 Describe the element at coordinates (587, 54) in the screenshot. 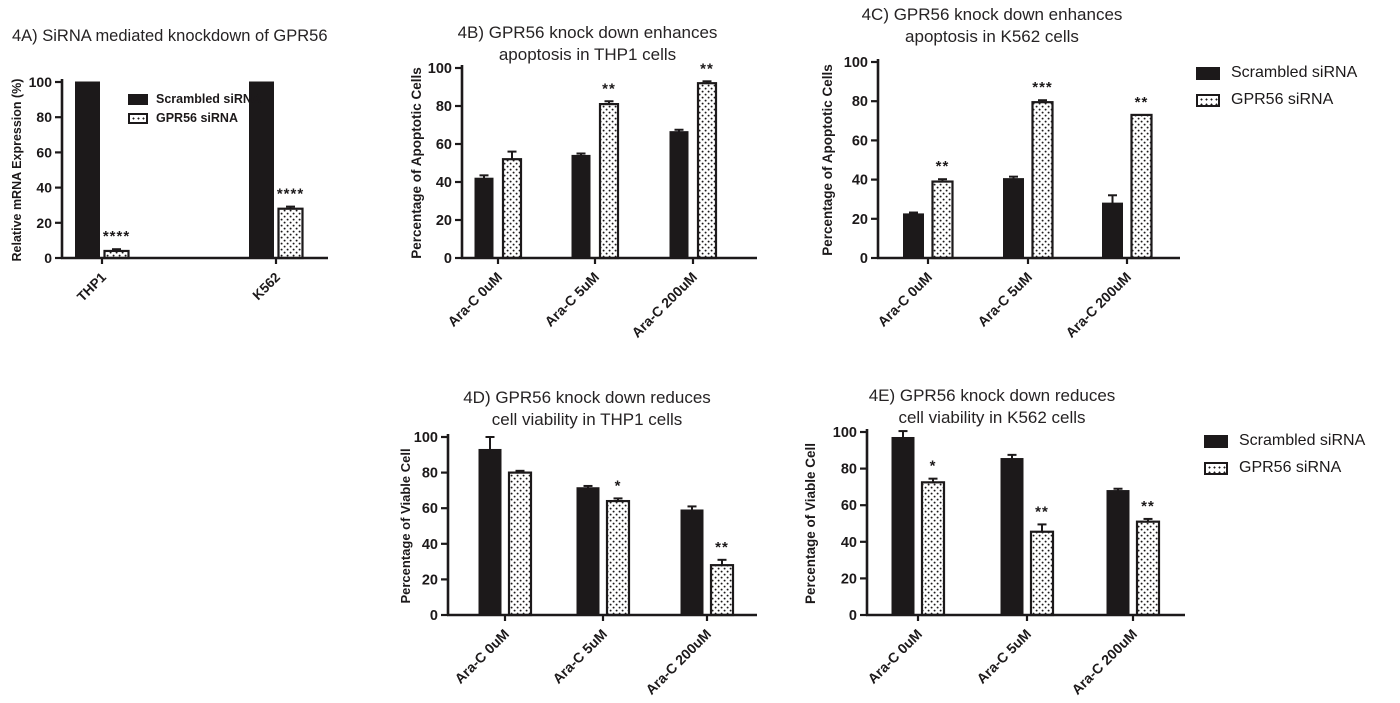

I see `panel-4b-title-line2: apoptosis in THP1 cells` at that location.